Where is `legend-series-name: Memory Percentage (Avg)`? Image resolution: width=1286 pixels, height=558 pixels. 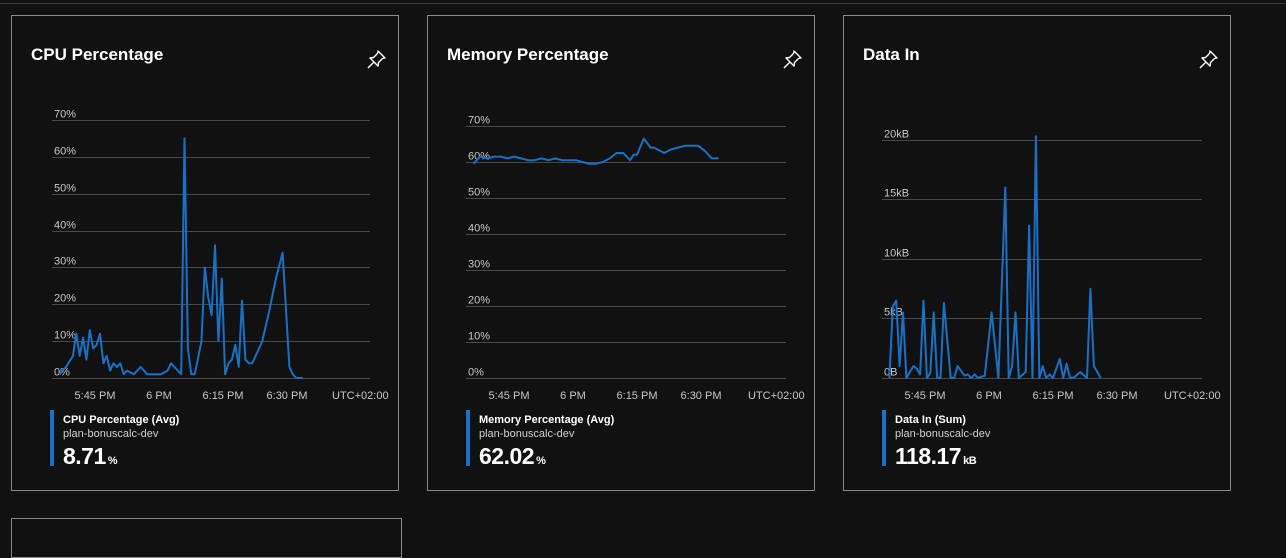 legend-series-name: Memory Percentage (Avg) is located at coordinates (547, 420).